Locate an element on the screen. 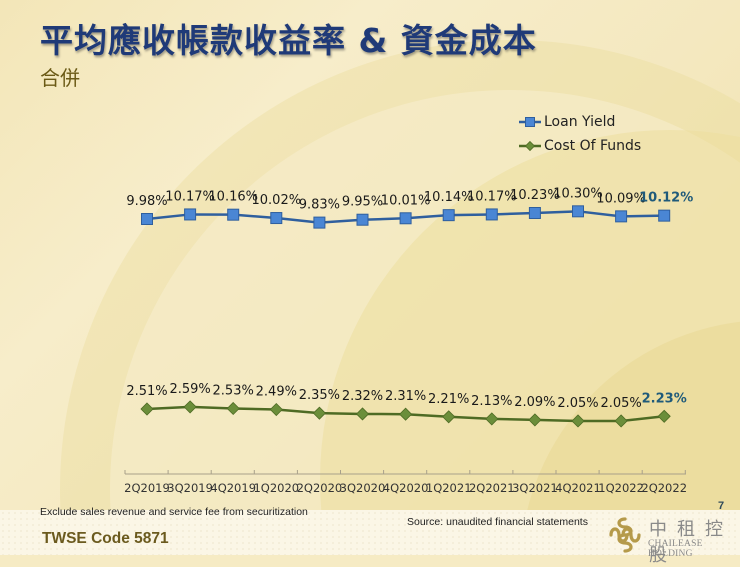 The width and height of the screenshot is (740, 567). x-axis-label: 4Q2019 is located at coordinates (233, 488).